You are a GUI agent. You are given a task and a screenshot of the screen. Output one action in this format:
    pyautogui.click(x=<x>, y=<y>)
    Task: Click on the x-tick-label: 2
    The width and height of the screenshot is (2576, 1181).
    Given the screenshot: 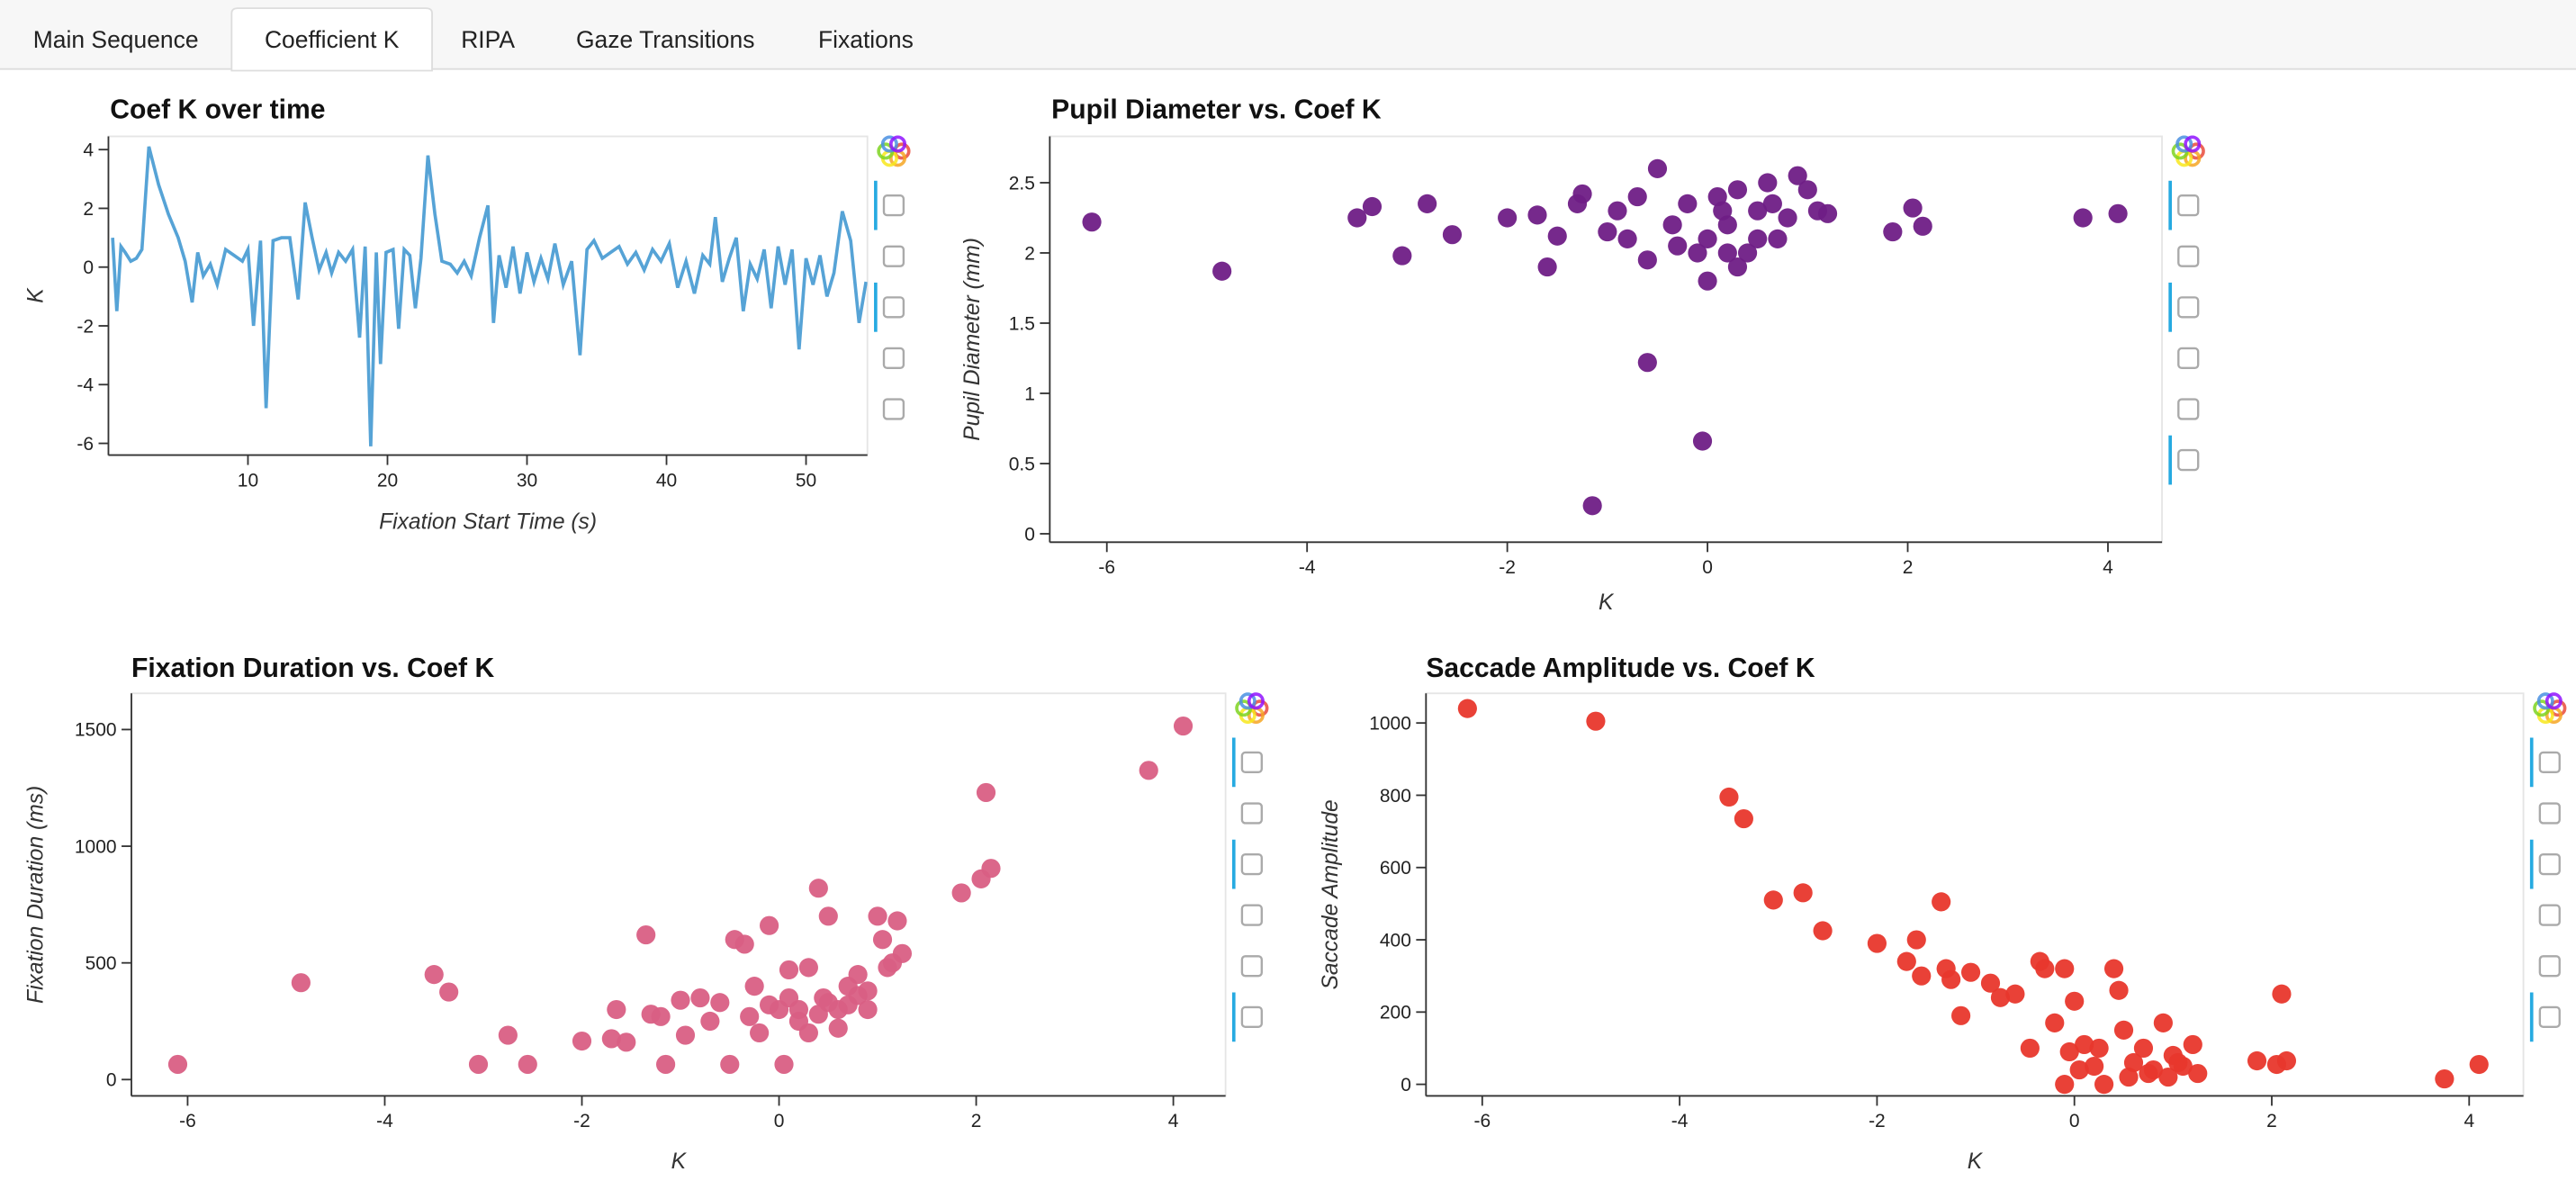 What is the action you would take?
    pyautogui.click(x=976, y=1121)
    